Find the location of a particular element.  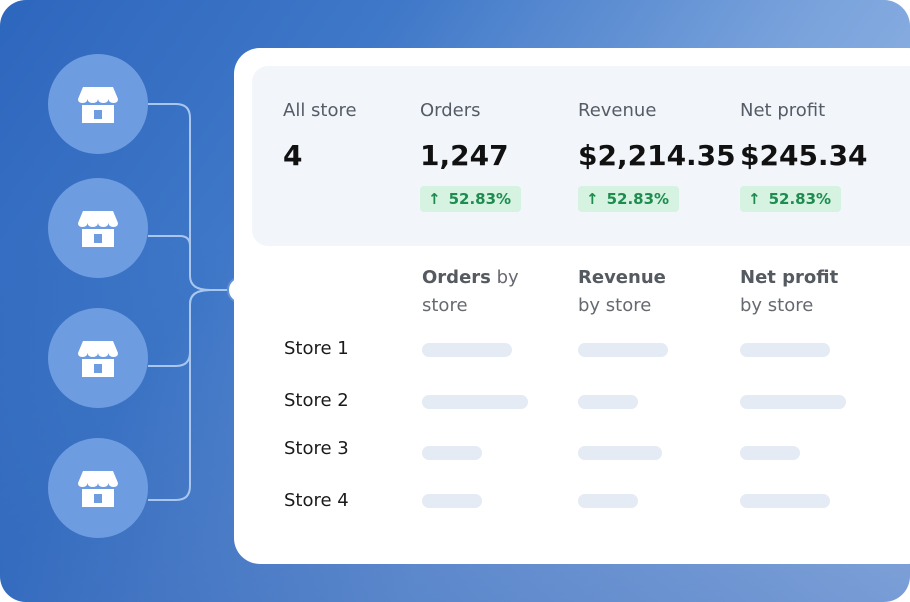

store-row-label: Store 3 is located at coordinates (316, 448).